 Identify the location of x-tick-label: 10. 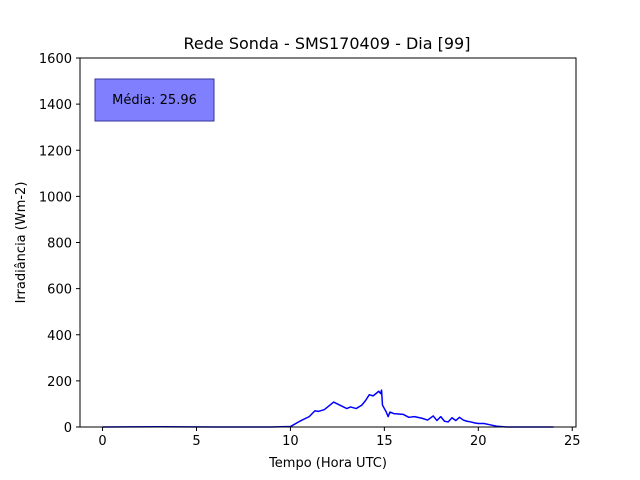
(290, 441).